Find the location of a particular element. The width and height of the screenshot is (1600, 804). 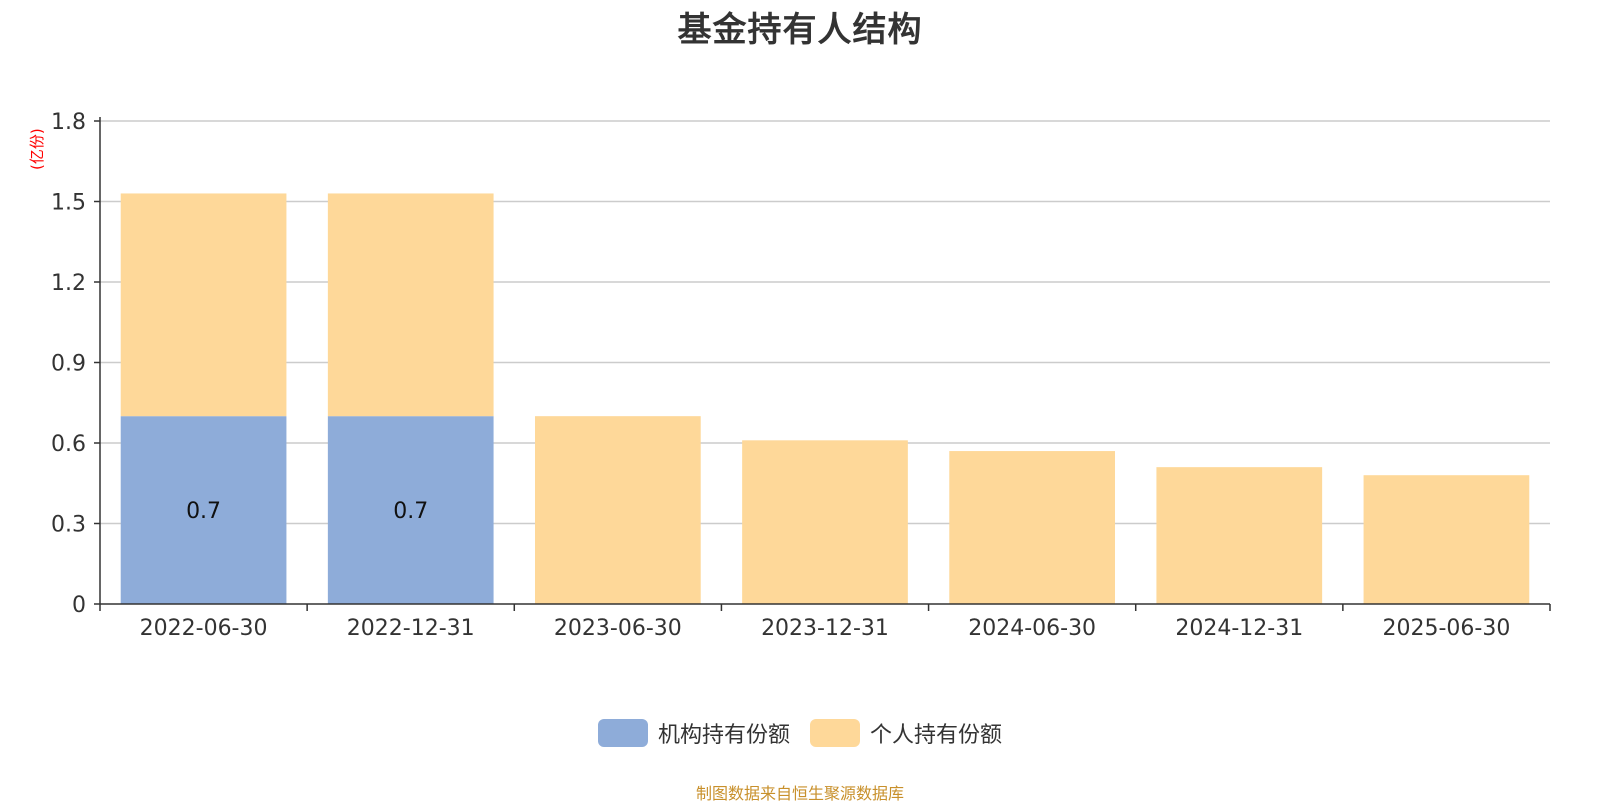

legend: 机构持有份额 个人持有份额 is located at coordinates (800, 733).